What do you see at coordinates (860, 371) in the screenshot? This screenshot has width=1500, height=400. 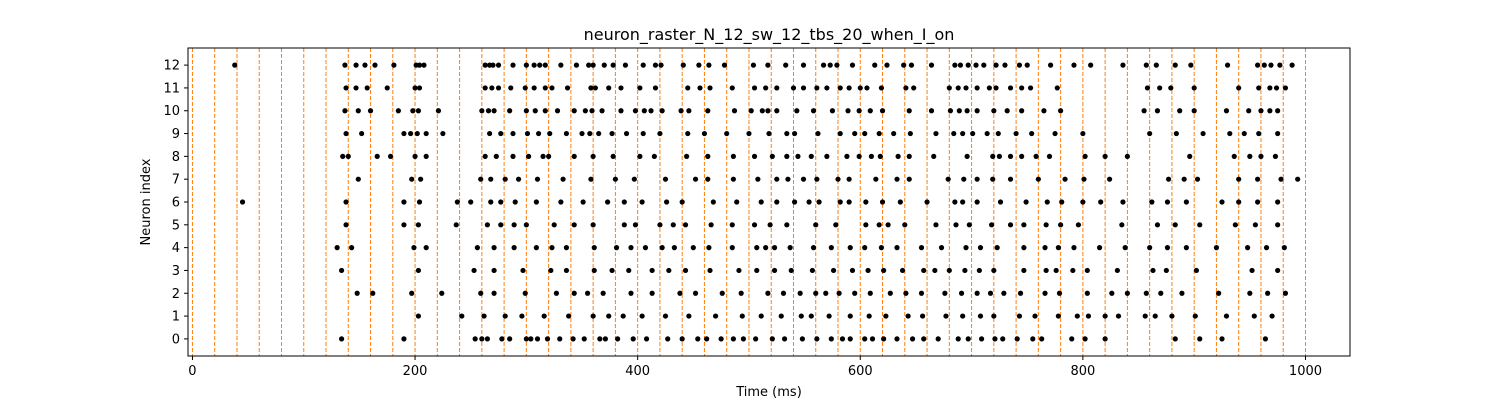 I see `x-tick-label: 600` at bounding box center [860, 371].